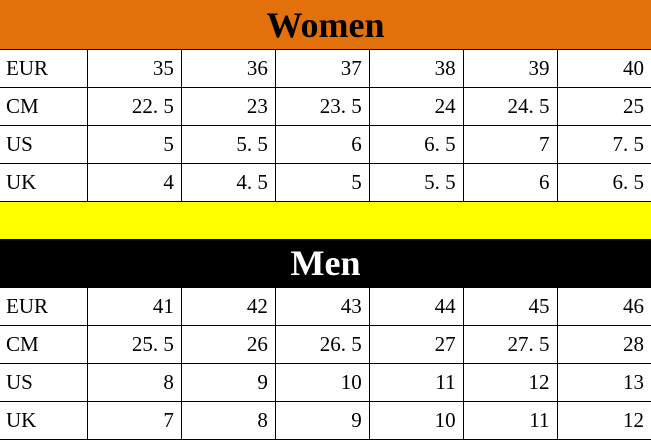 Image resolution: width=651 pixels, height=440 pixels. I want to click on table-row: EUR 35 36 37 38 39 40, so click(325, 68).